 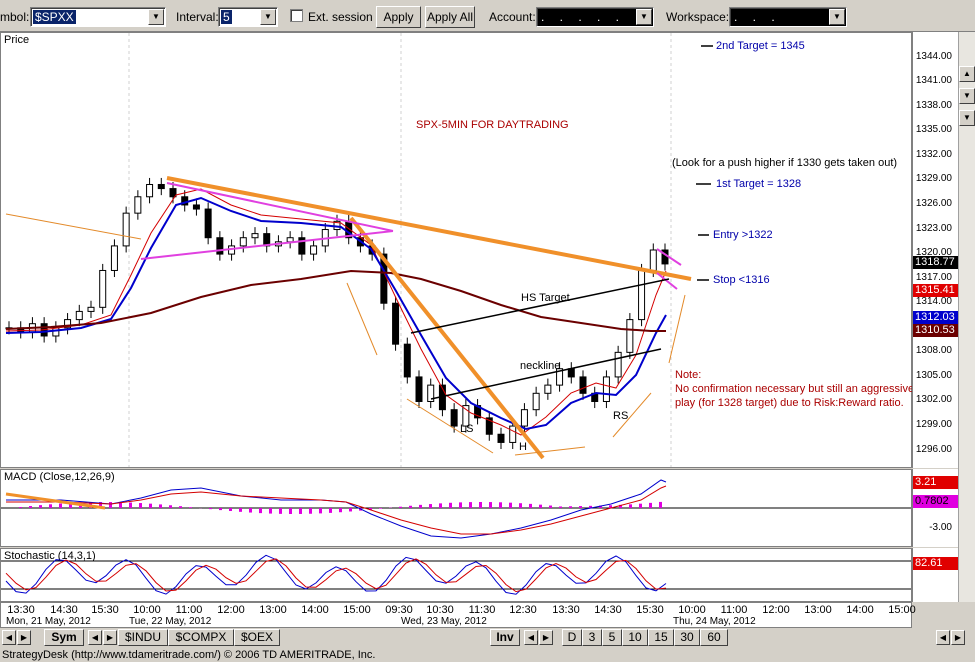 What do you see at coordinates (661, 637) in the screenshot?
I see `tab-period-15: 15` at bounding box center [661, 637].